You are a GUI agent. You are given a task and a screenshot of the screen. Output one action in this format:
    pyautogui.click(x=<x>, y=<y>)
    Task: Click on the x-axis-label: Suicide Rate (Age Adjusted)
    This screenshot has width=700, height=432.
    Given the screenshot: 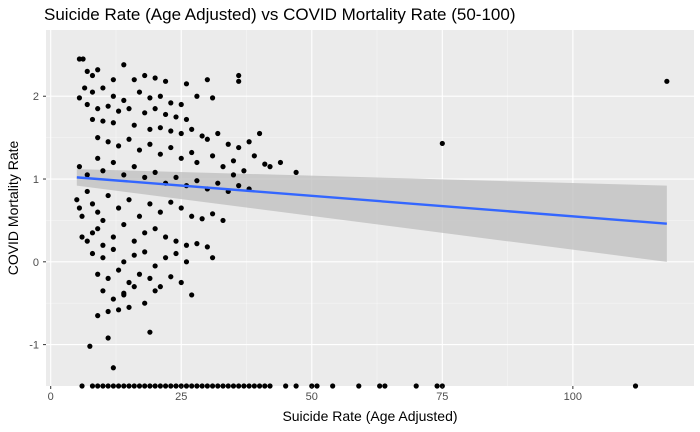 What is the action you would take?
    pyautogui.click(x=369, y=416)
    